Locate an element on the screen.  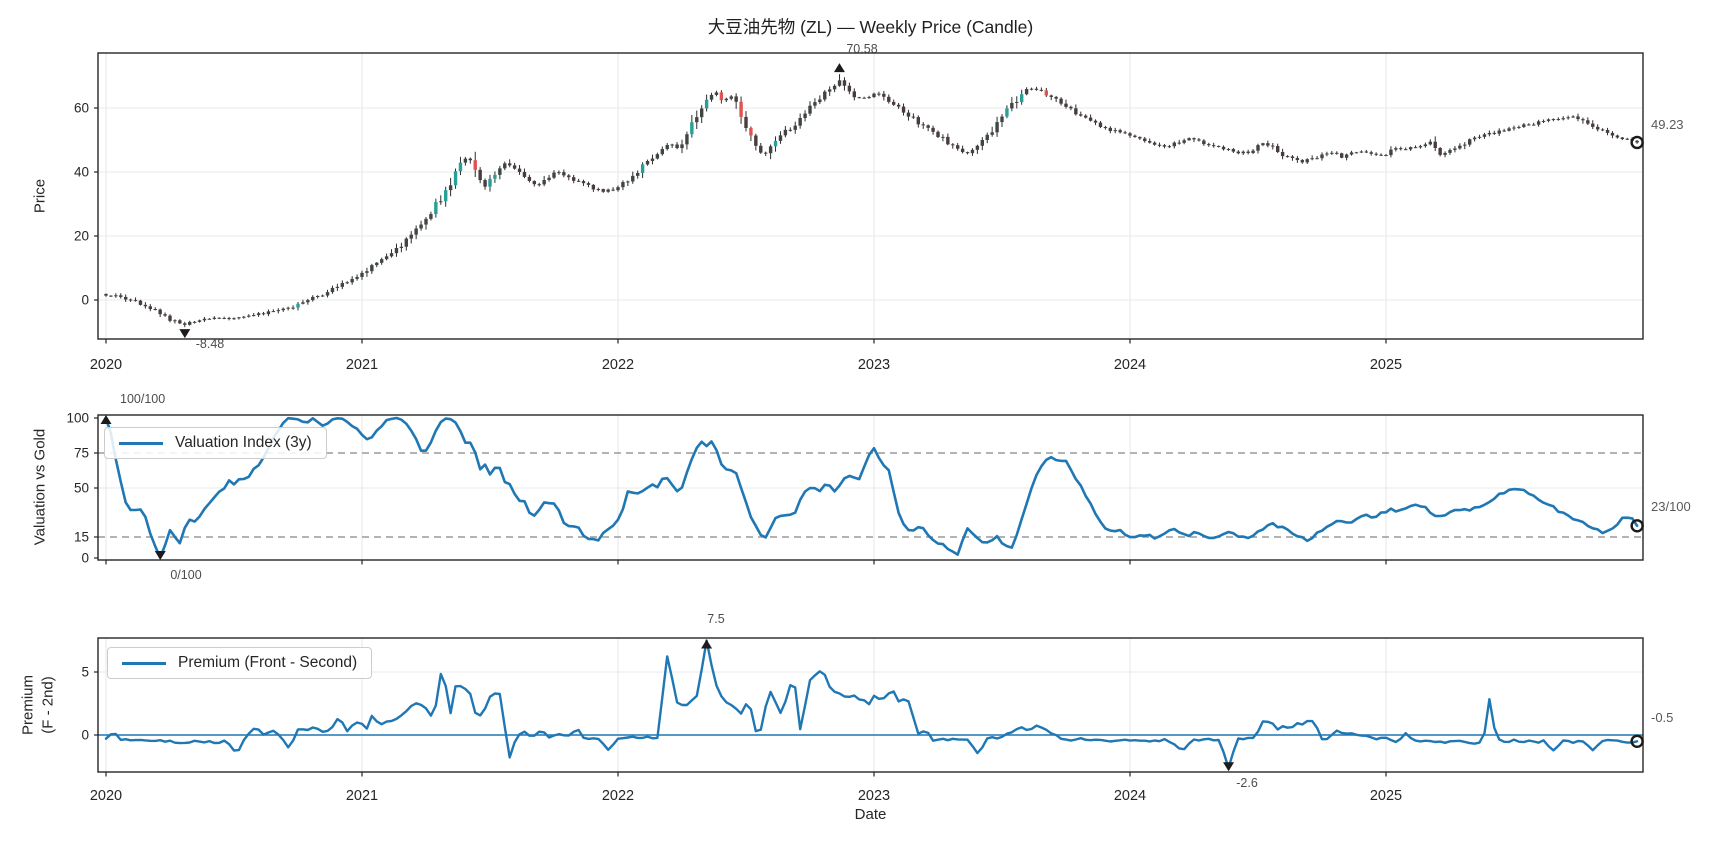
premium-last-value-label: -0.5 is located at coordinates (1662, 717).